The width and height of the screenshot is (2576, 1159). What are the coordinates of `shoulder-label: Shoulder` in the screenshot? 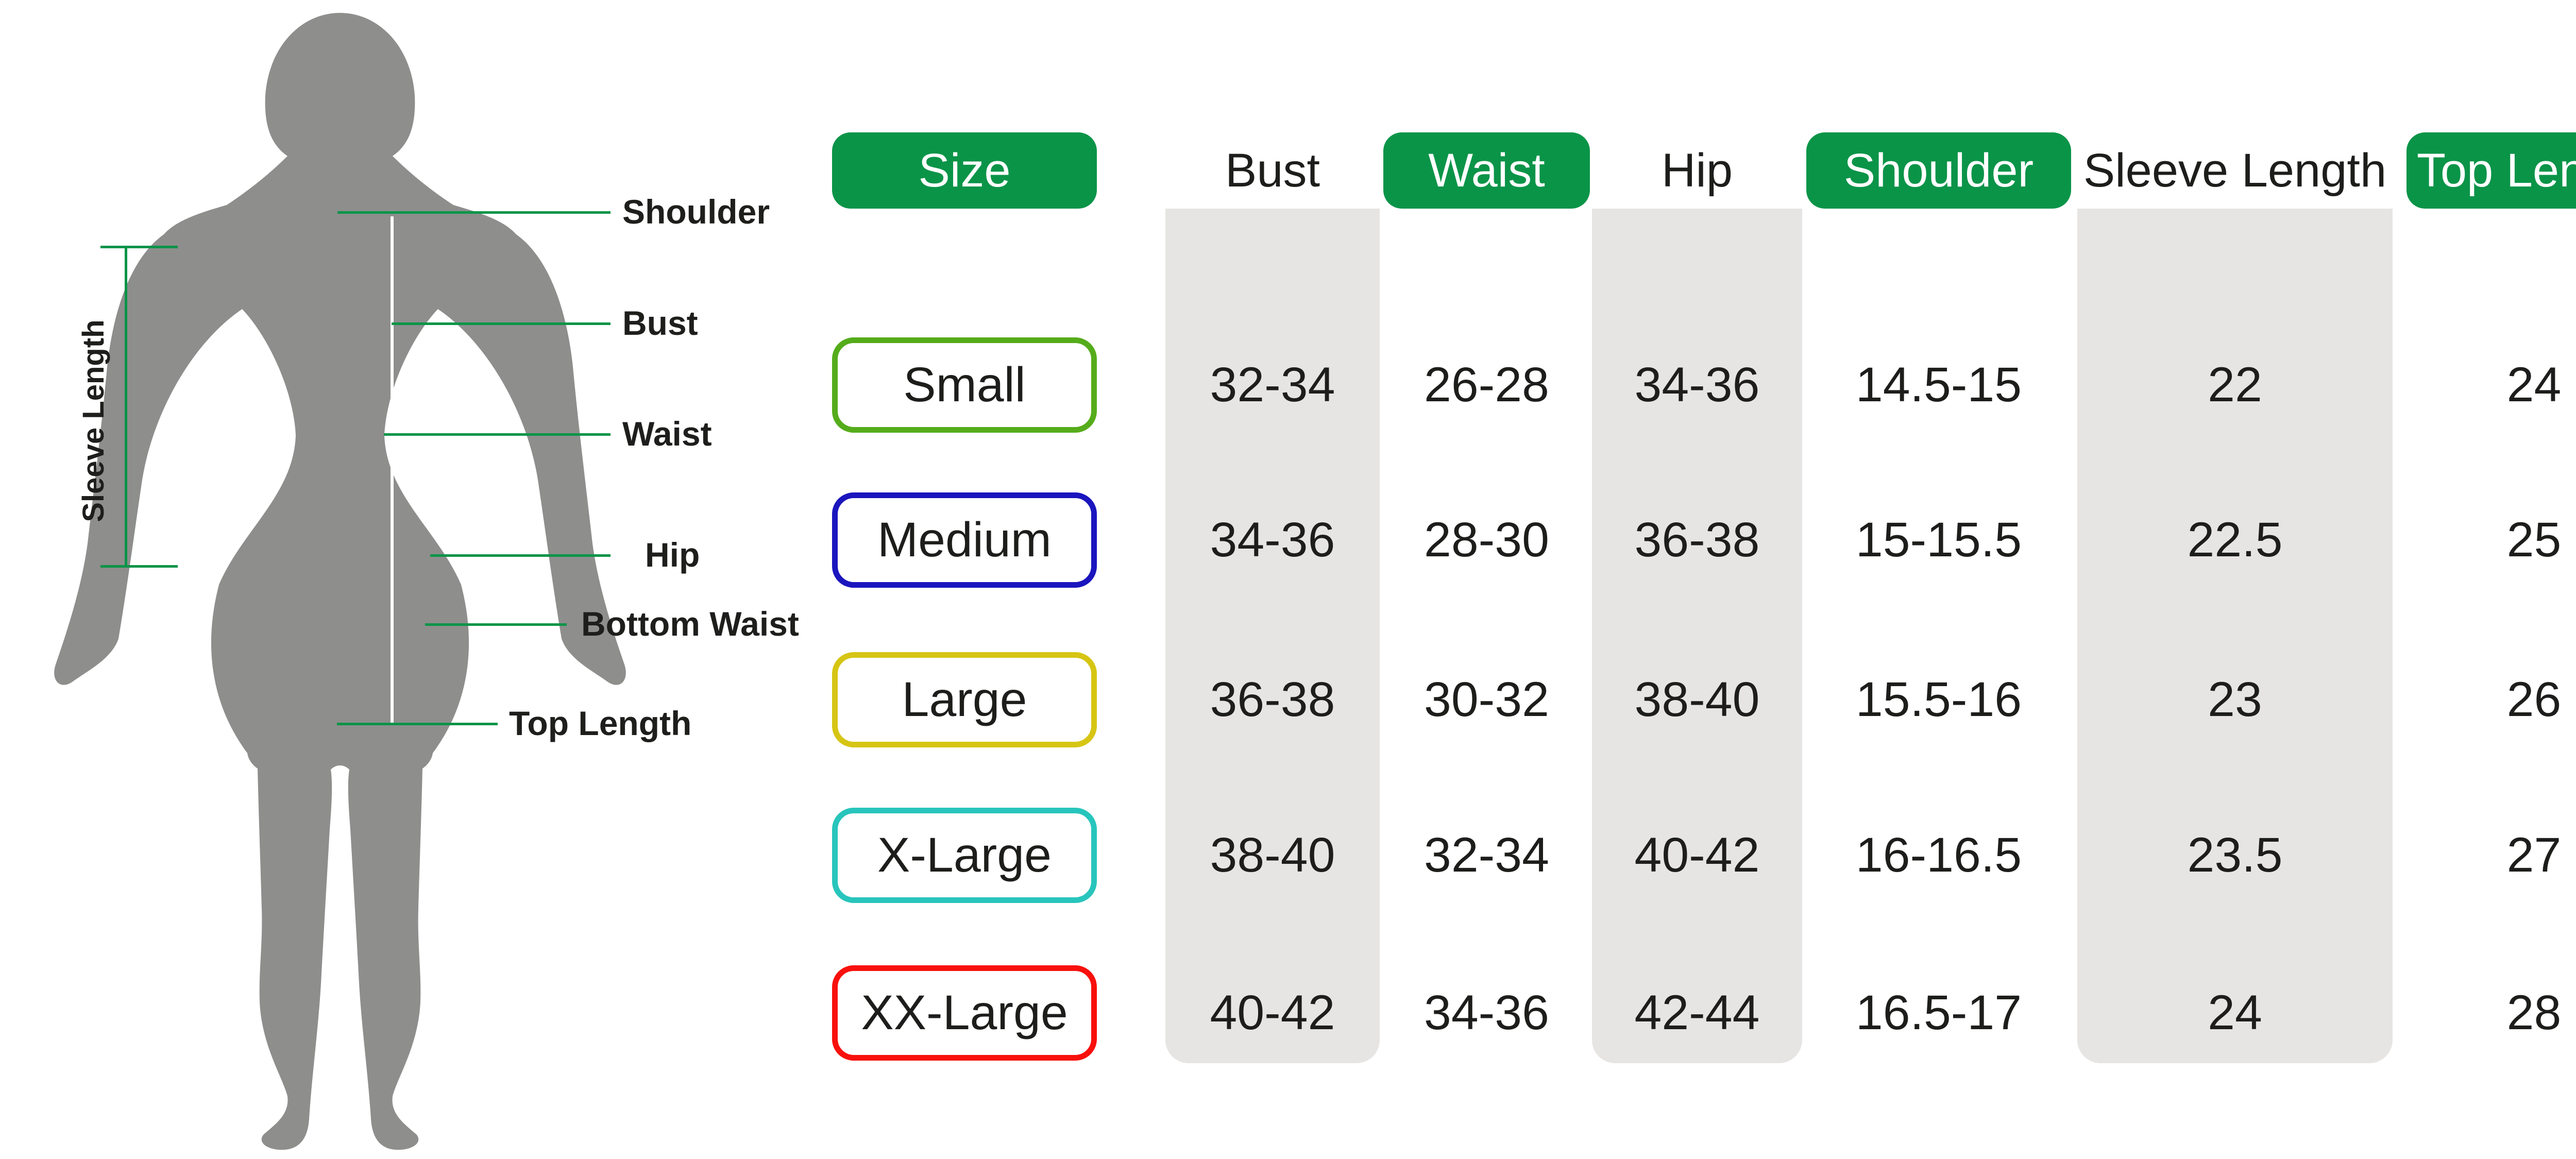 It's located at (696, 212).